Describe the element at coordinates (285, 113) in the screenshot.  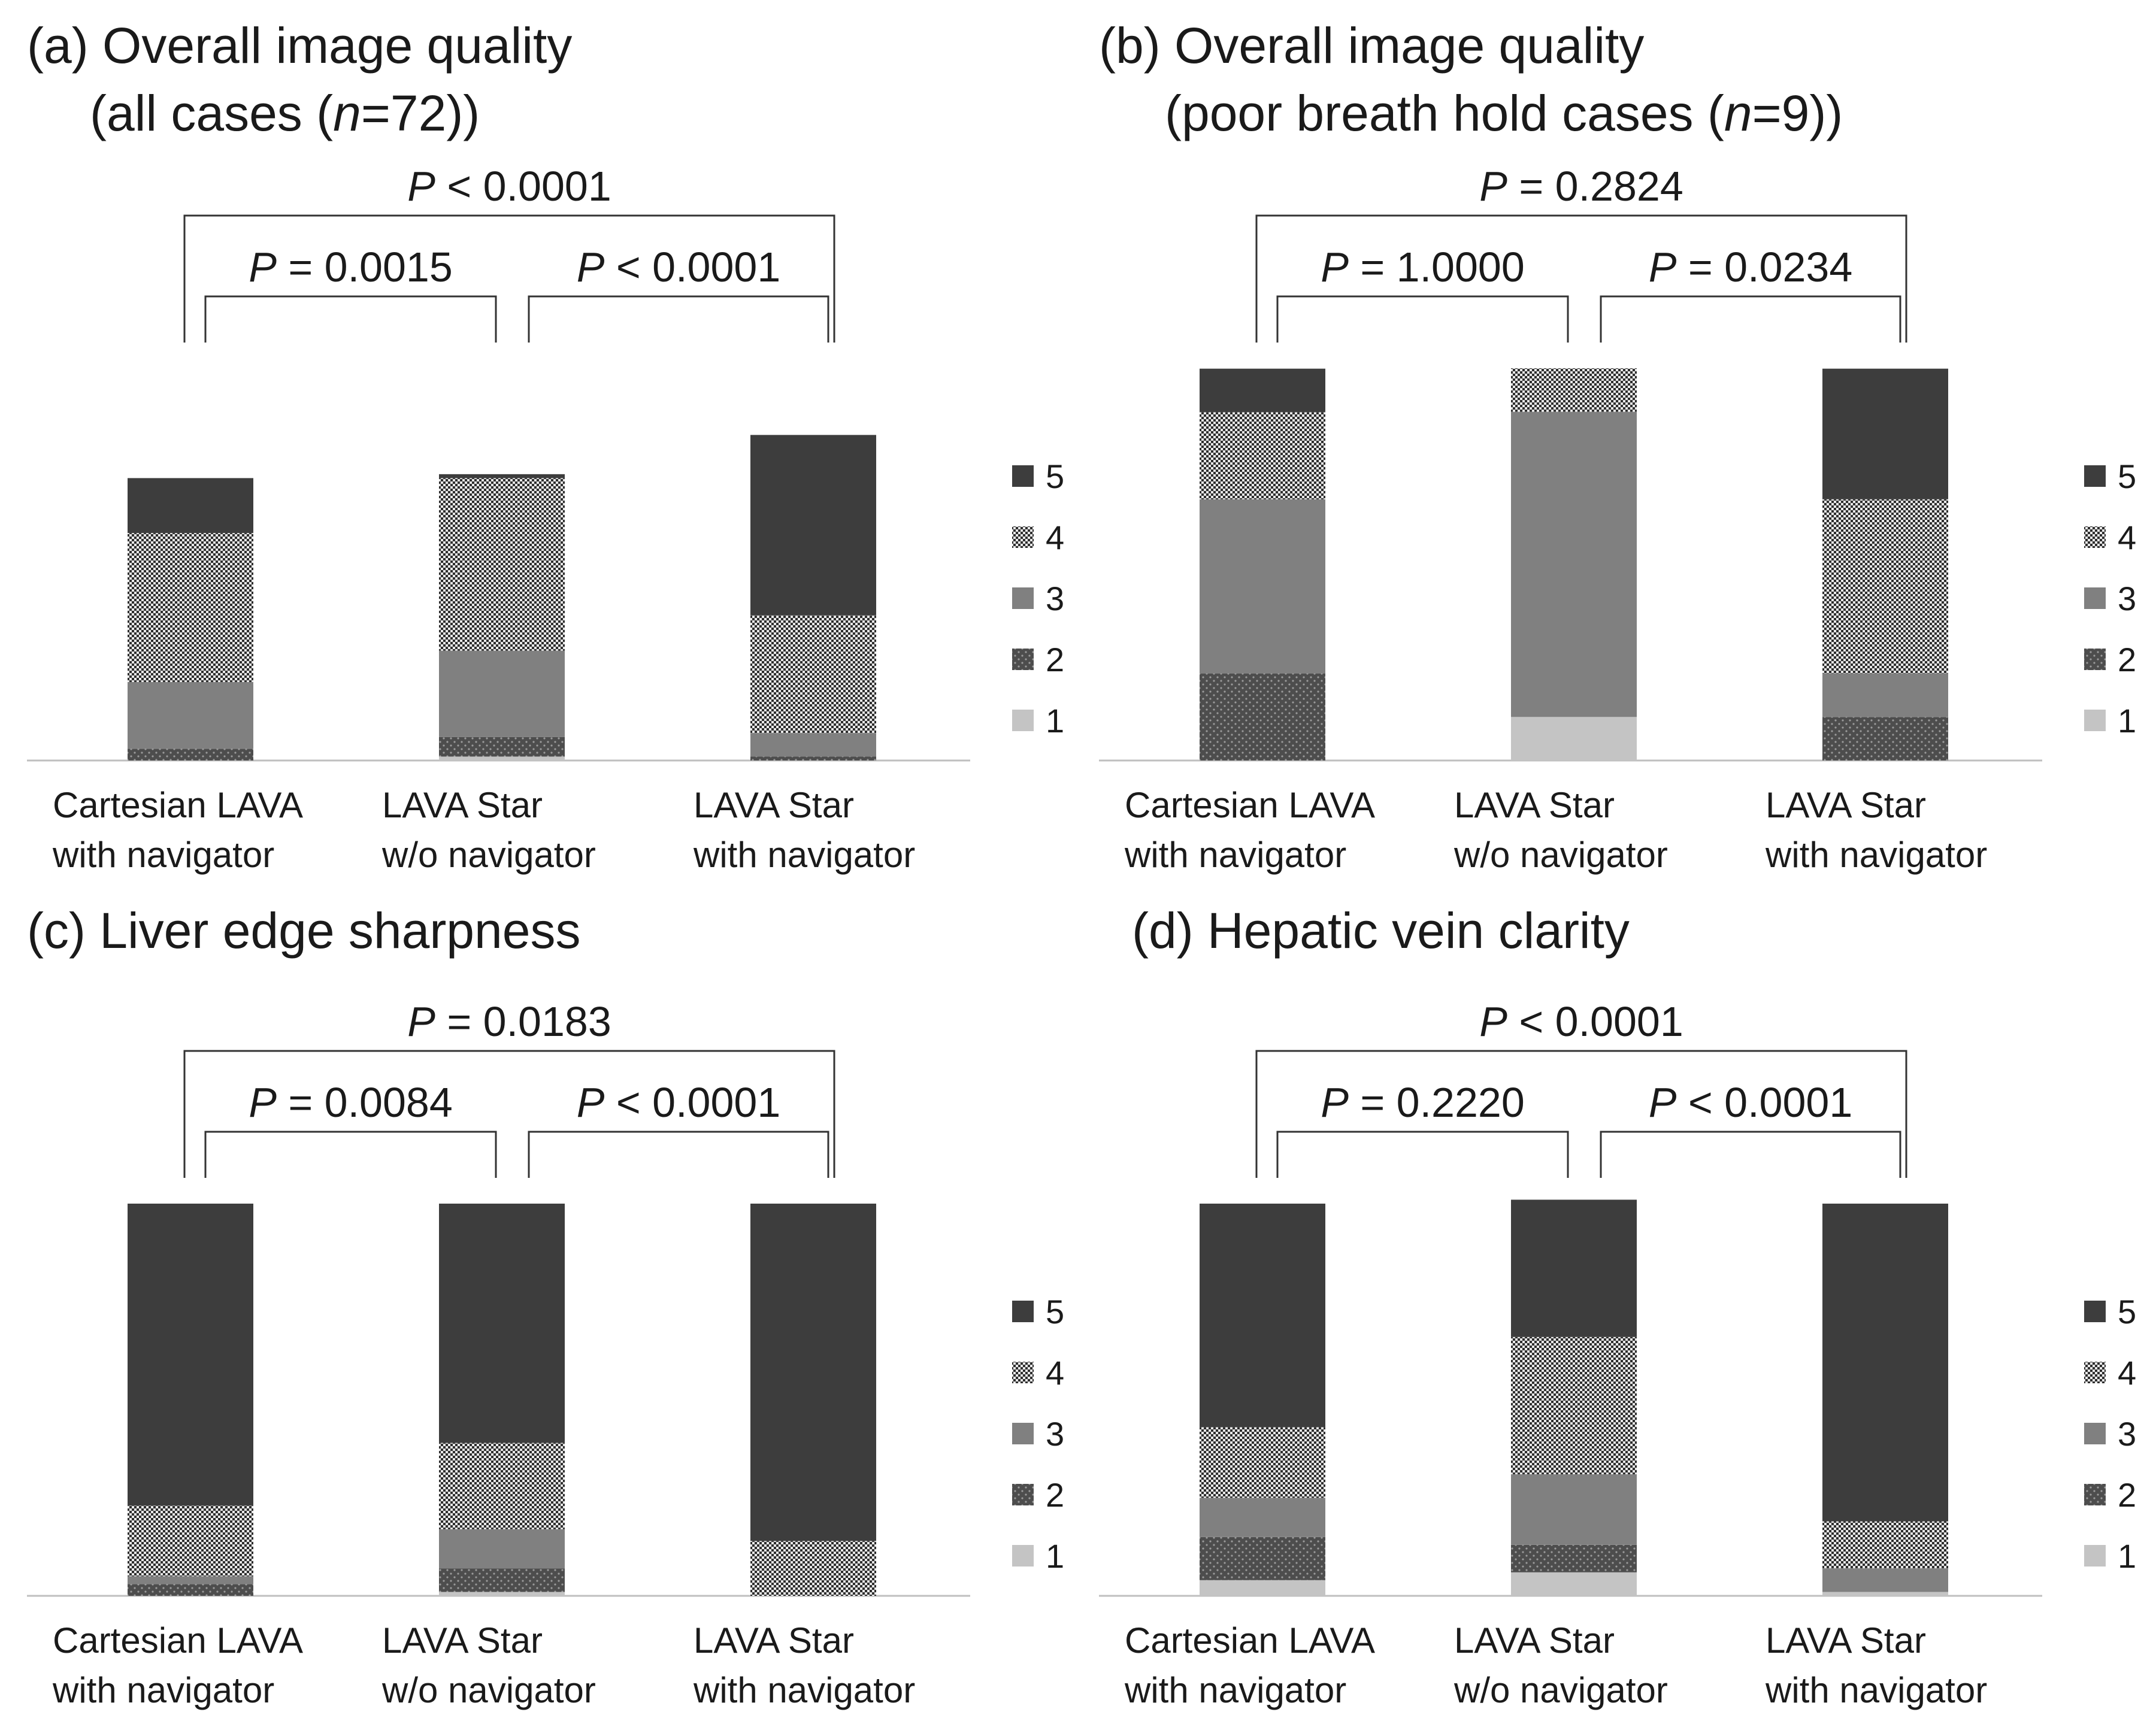
I see `chart-subtitle: (all cases (n=72))` at that location.